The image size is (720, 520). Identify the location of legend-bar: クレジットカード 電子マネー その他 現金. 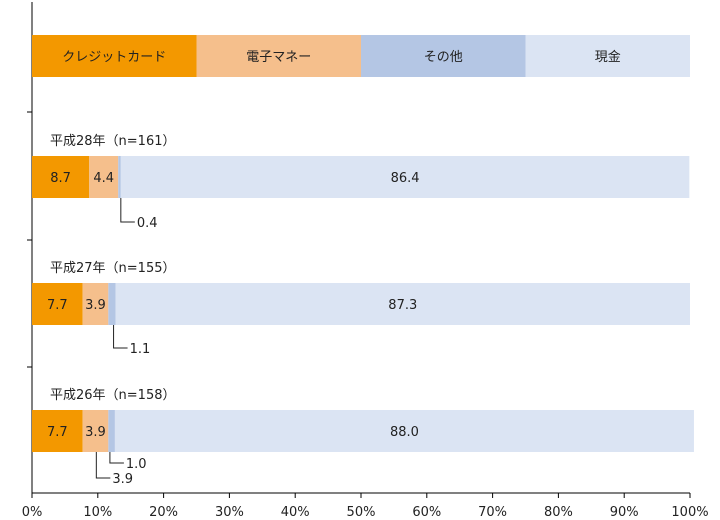
(361, 56).